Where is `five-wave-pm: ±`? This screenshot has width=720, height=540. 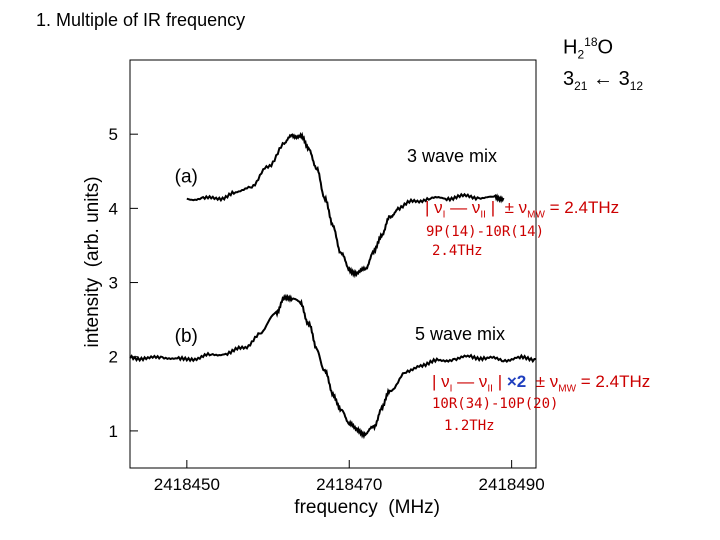
five-wave-pm: ± is located at coordinates (540, 381).